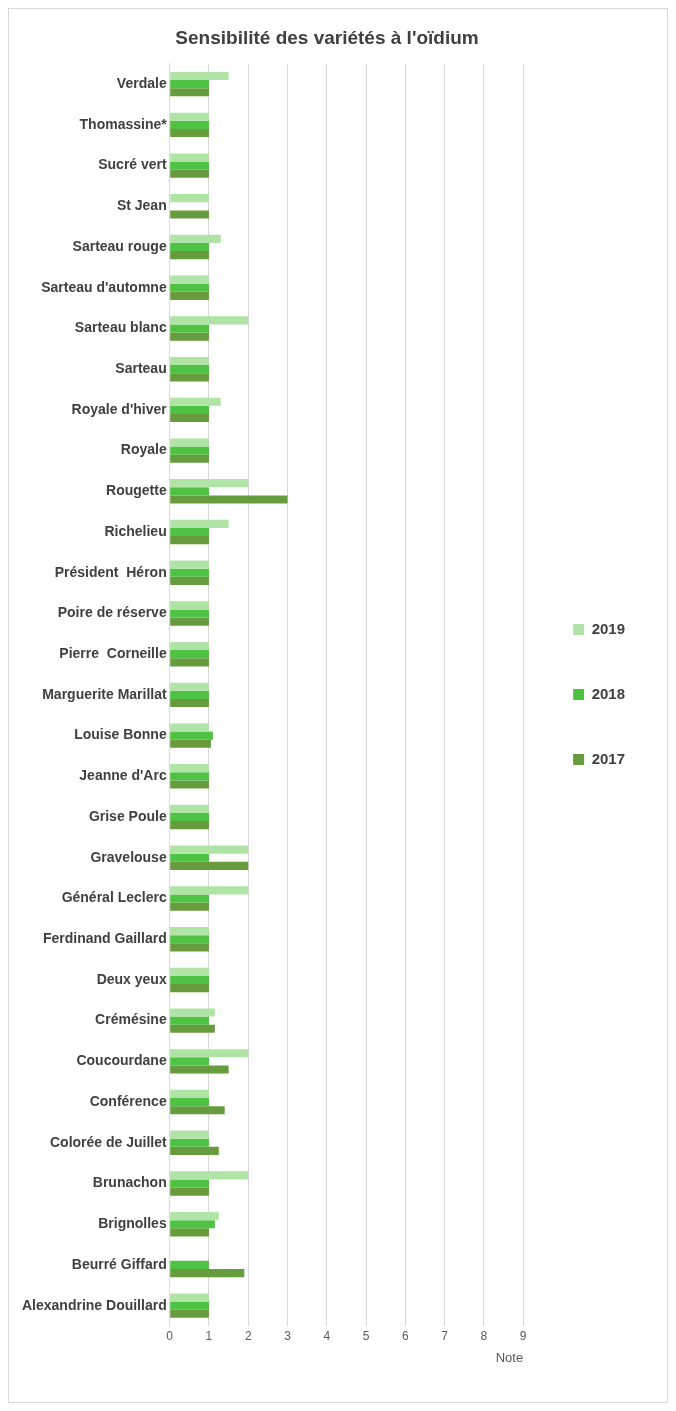  I want to click on x-tick-label: 3, so click(288, 1335).